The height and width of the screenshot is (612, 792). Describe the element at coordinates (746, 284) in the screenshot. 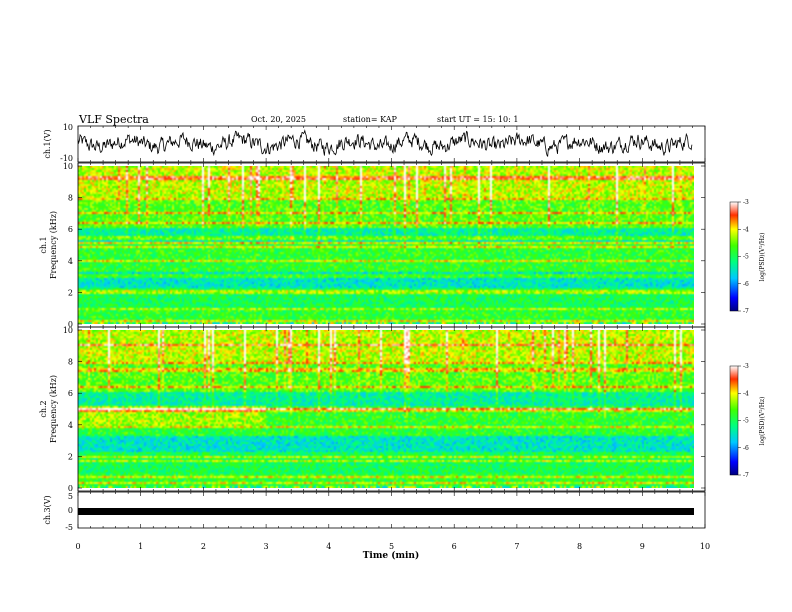

I see `ch1-colorbar-tick: -6` at that location.